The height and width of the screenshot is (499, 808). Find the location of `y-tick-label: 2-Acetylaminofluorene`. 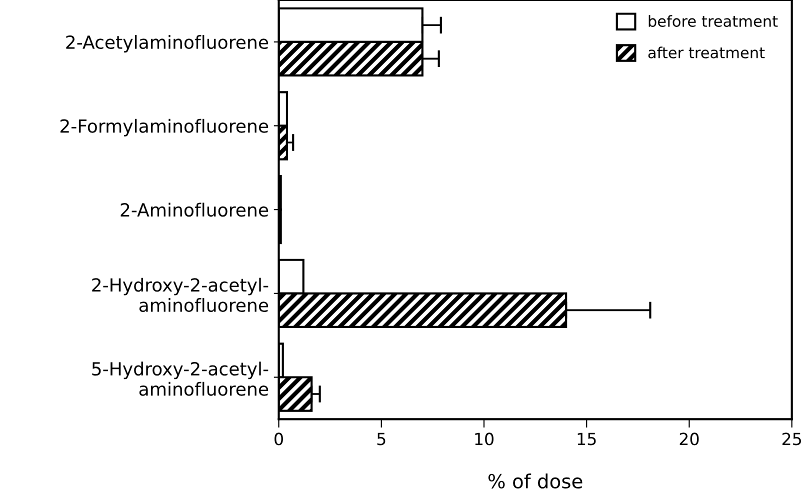

y-tick-label: 2-Acetylaminofluorene is located at coordinates (167, 44).